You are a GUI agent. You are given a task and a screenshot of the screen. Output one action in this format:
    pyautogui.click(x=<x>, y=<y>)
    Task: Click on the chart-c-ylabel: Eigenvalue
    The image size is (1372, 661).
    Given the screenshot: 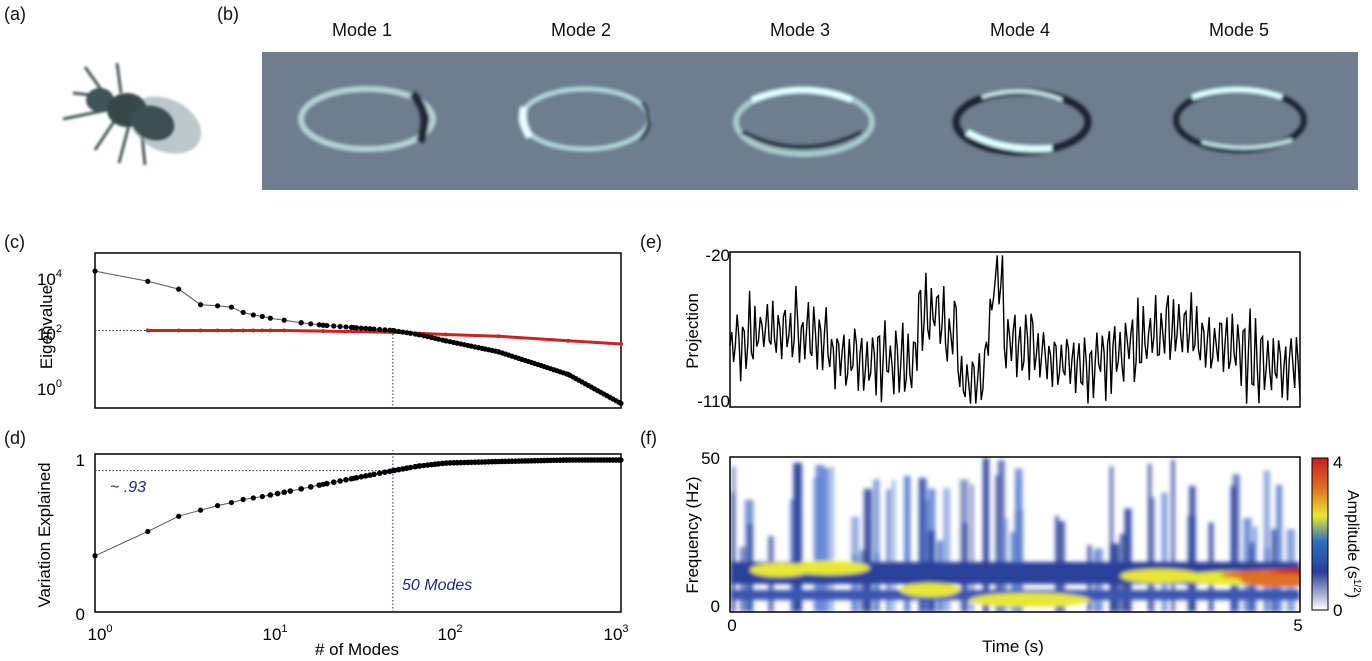 What is the action you would take?
    pyautogui.click(x=46, y=327)
    